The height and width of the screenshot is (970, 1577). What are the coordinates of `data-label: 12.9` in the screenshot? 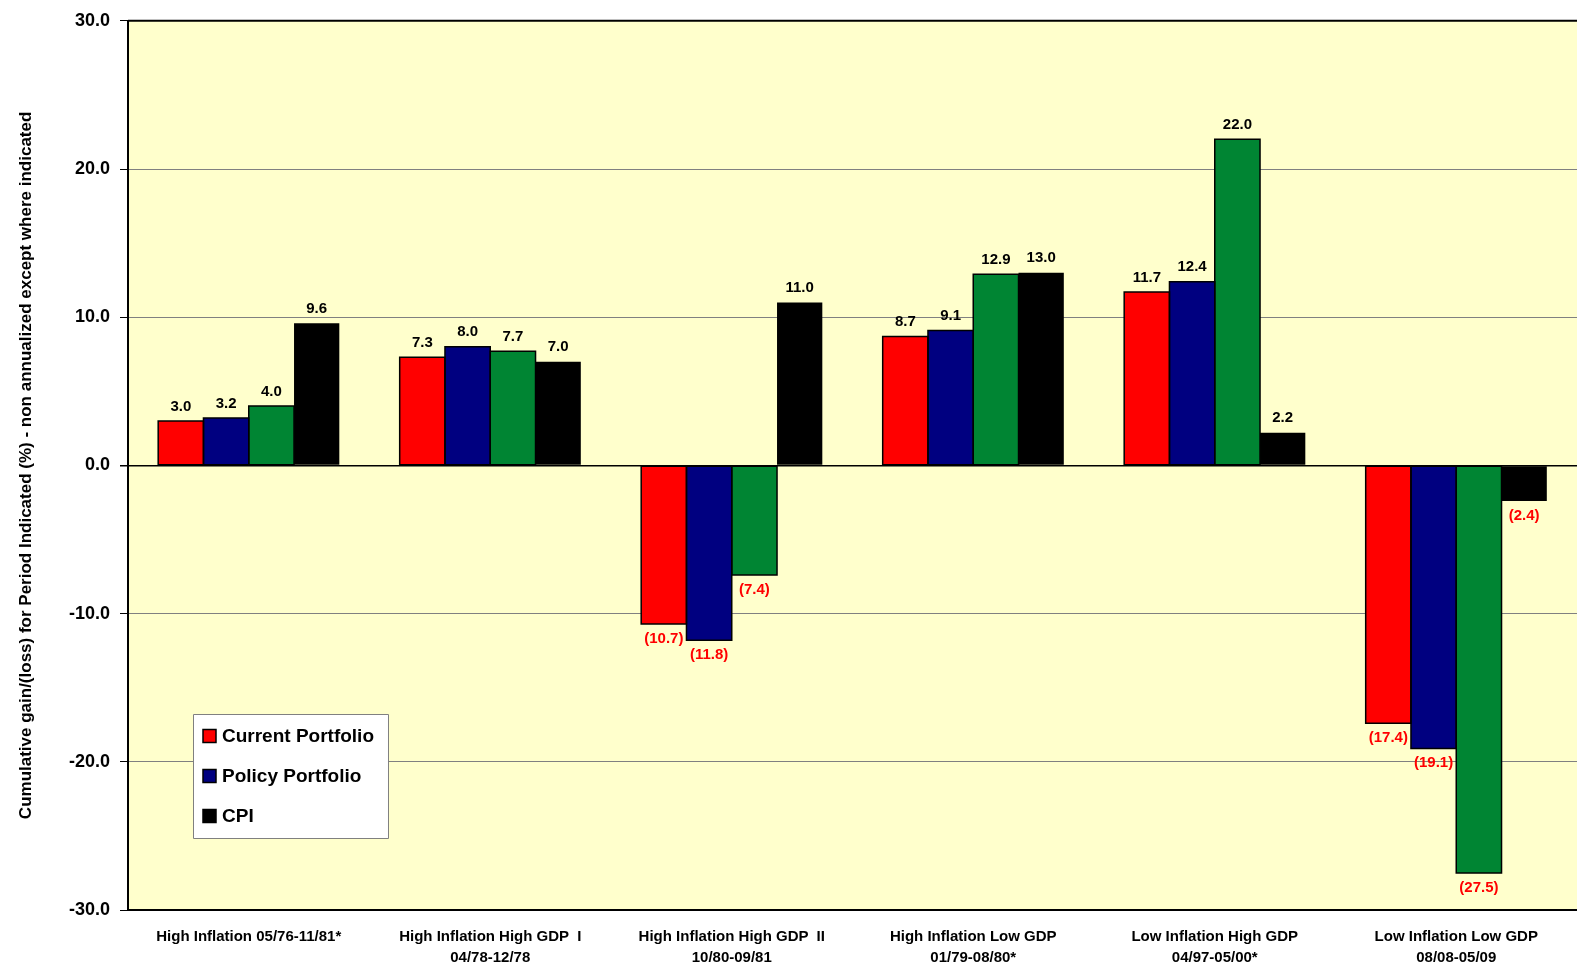 It's located at (996, 258).